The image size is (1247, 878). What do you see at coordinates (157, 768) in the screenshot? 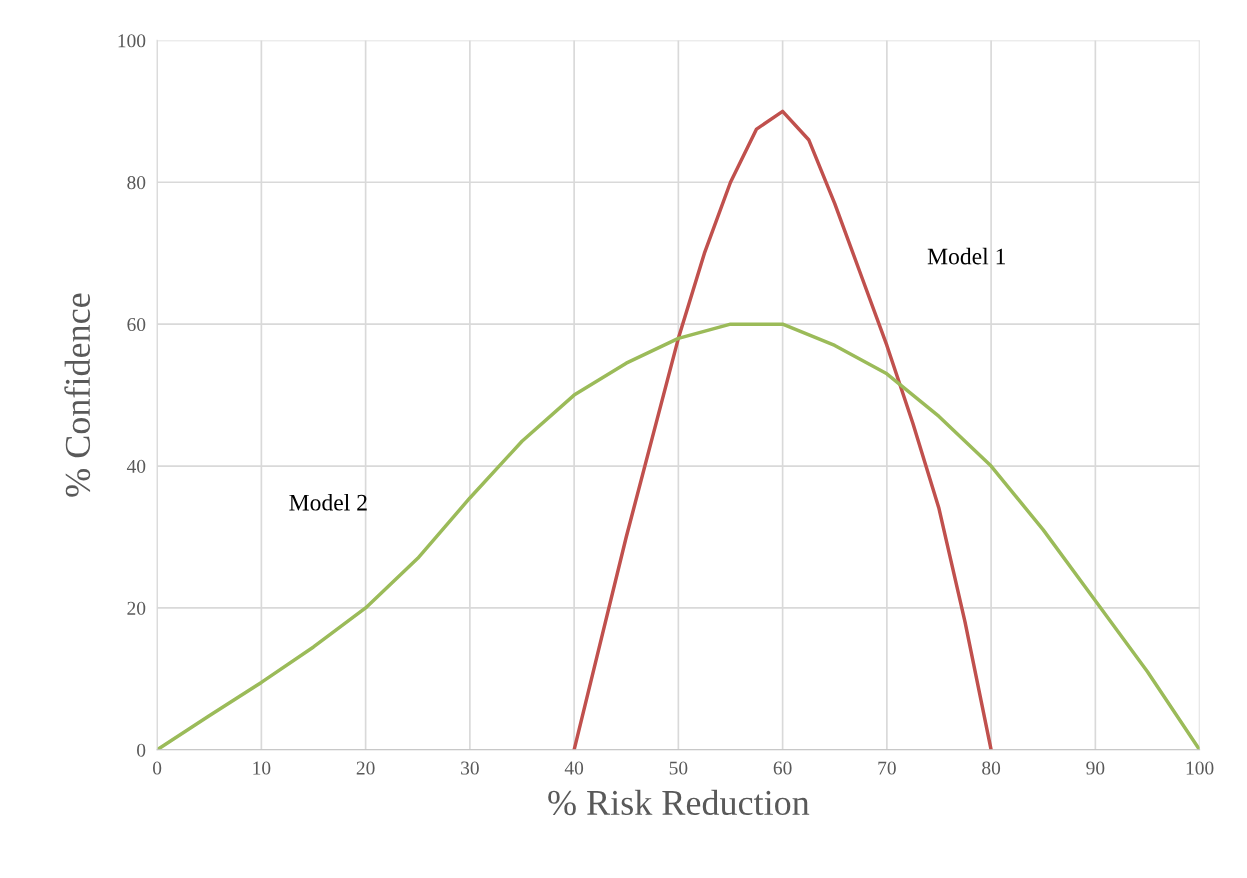
I see `x-tick-label: 0` at bounding box center [157, 768].